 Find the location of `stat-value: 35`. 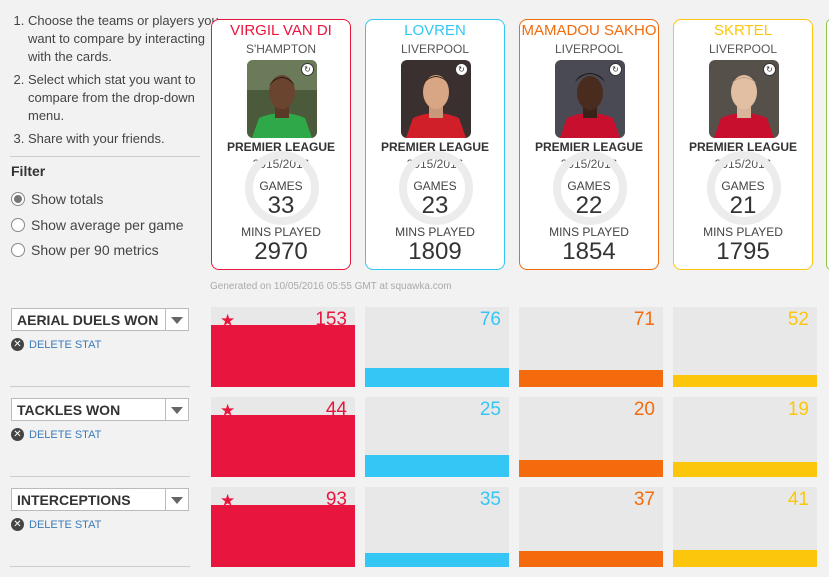

stat-value: 35 is located at coordinates (490, 499).